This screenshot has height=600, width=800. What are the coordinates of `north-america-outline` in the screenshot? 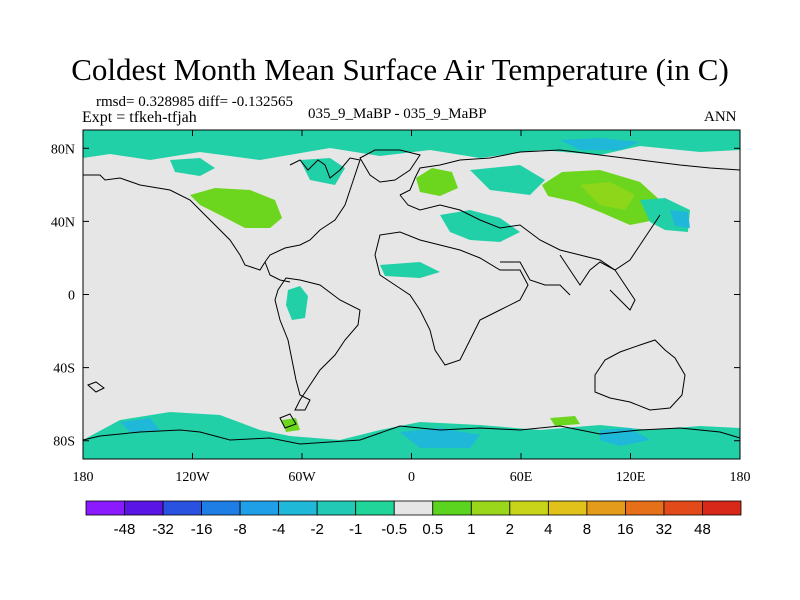 It's located at (222, 214).